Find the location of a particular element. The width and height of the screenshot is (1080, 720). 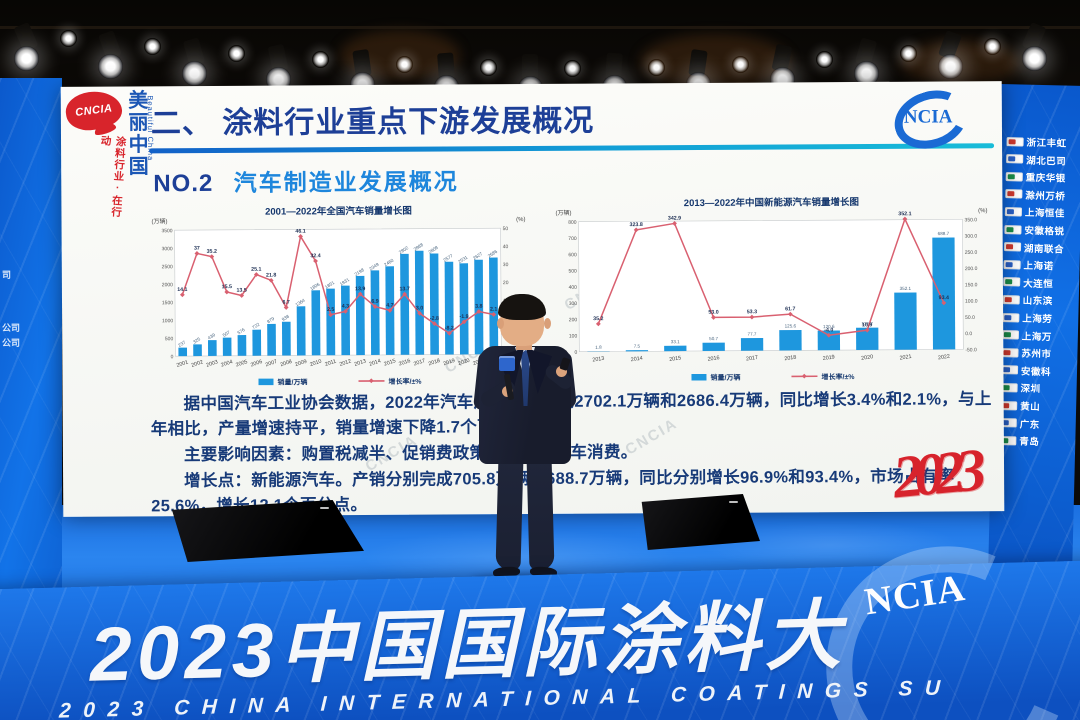

sponsor-name: 湖南联合 is located at coordinates (1044, 249).